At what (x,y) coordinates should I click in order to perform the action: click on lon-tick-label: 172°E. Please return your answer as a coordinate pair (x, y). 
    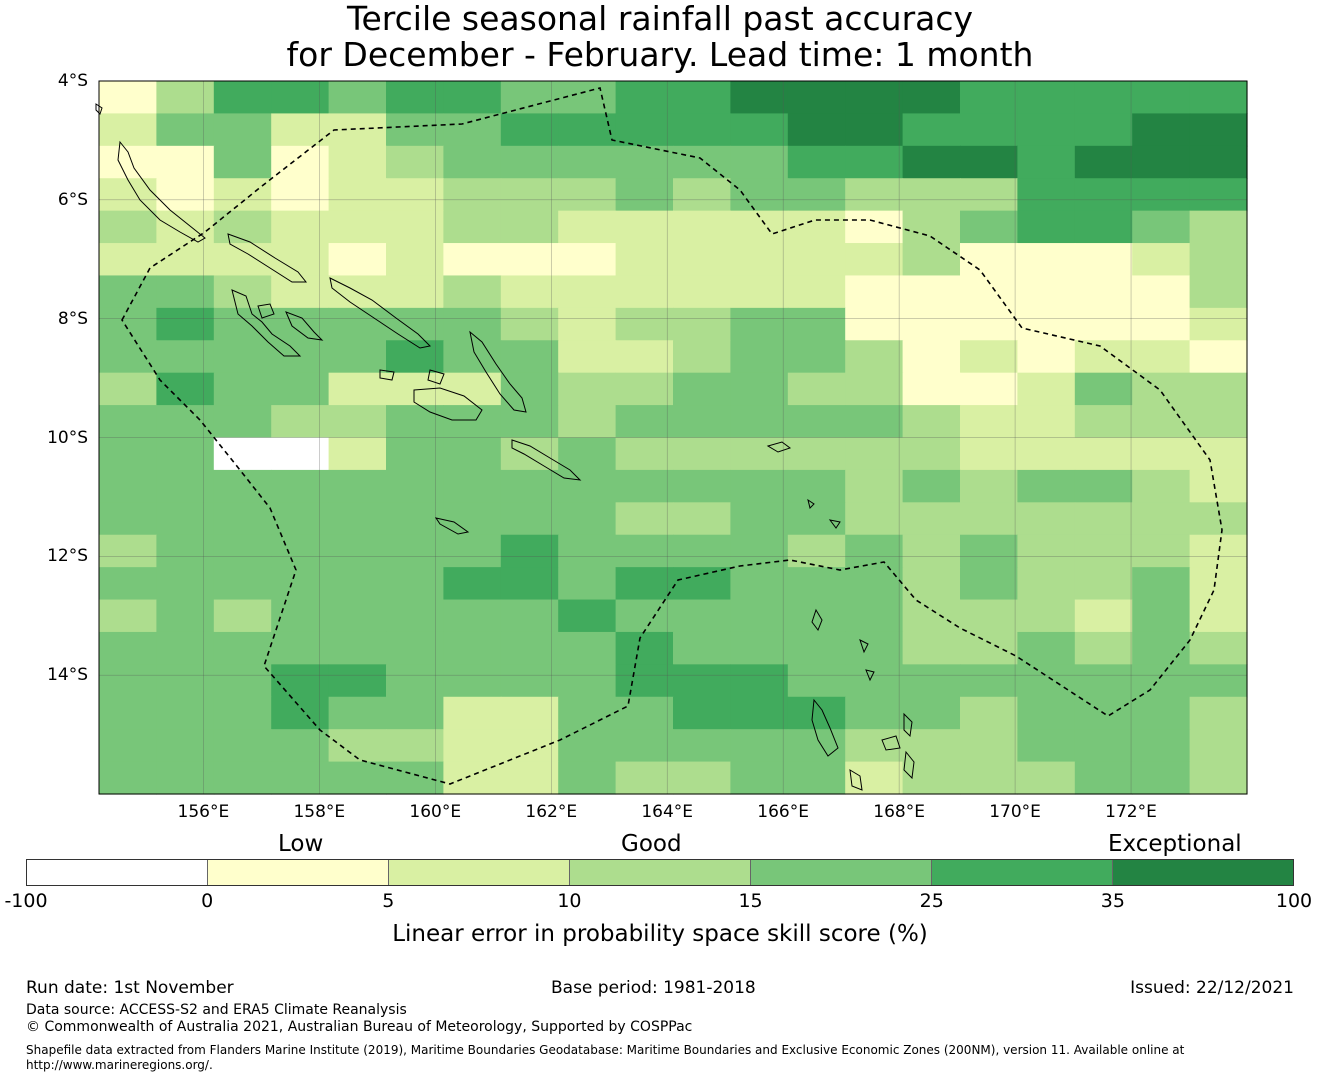
    Looking at the image, I should click on (1131, 812).